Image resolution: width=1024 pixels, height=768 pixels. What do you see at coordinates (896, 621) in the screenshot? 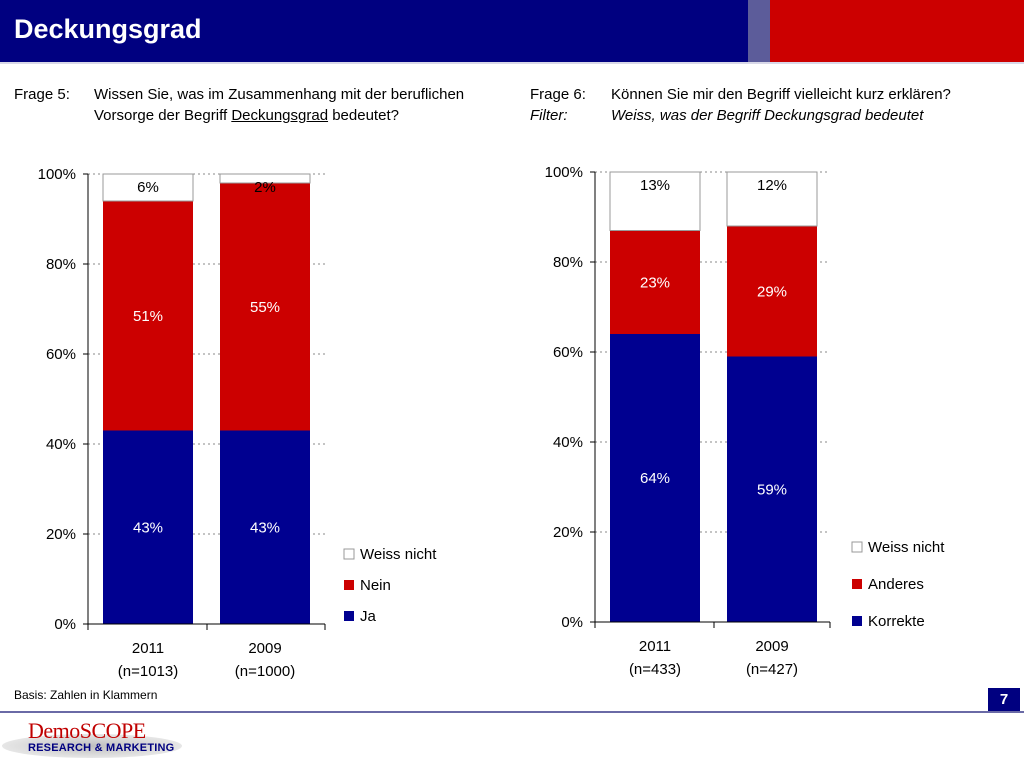
I see `legend-label: Korrekte` at bounding box center [896, 621].